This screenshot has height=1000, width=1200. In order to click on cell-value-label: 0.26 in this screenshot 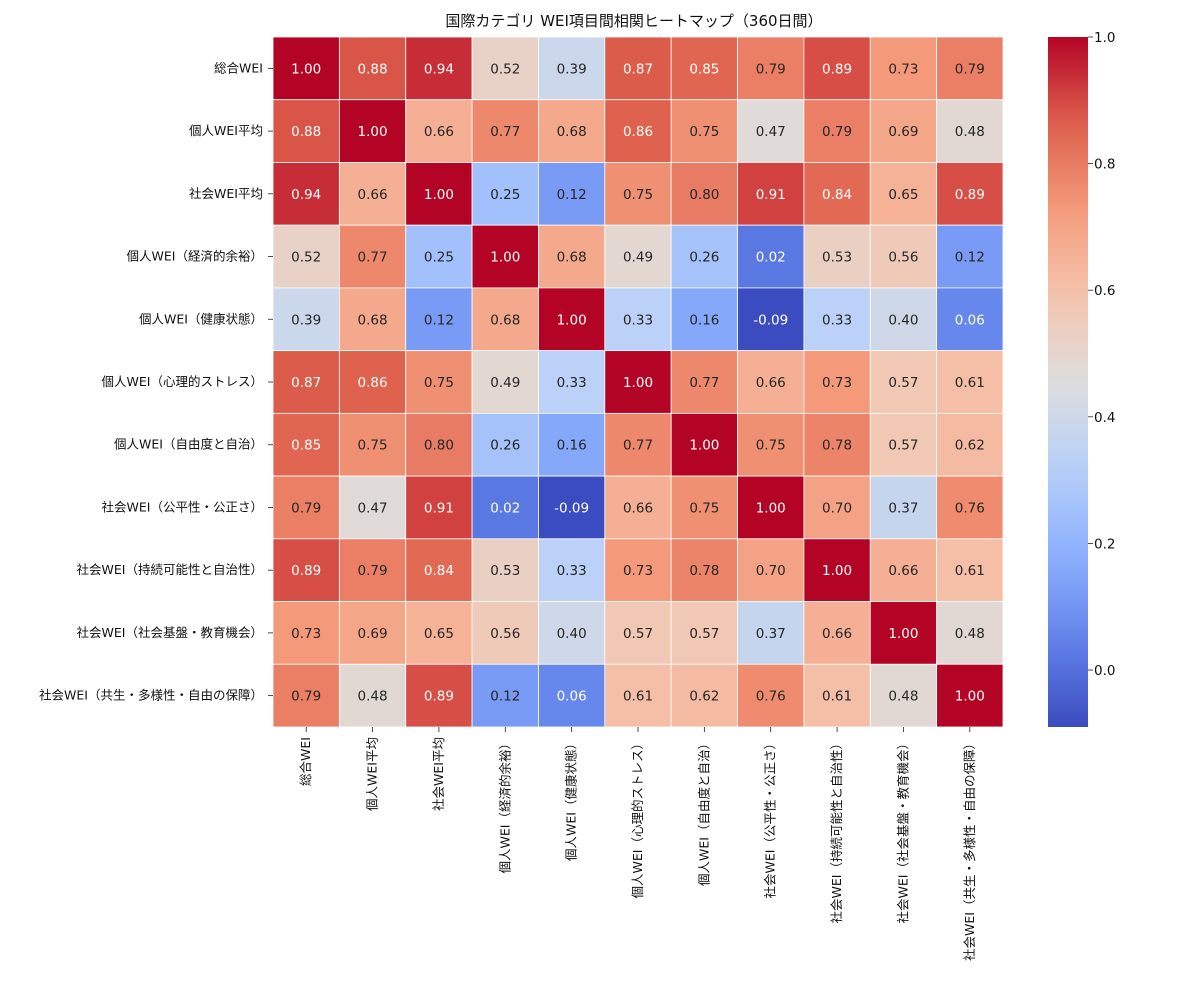, I will do `click(704, 258)`.